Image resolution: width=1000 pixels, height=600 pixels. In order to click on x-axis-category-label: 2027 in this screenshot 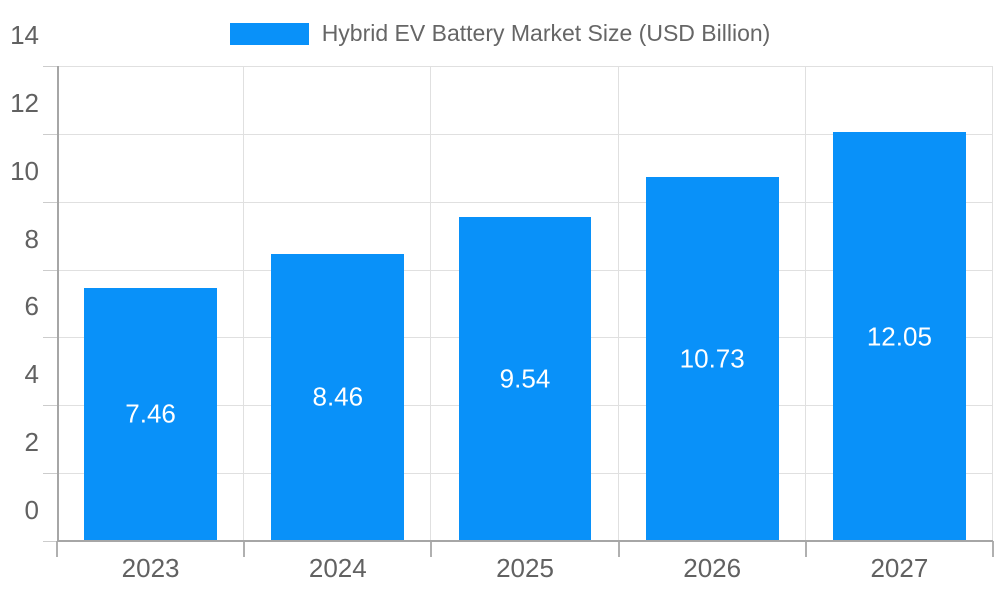, I will do `click(899, 568)`.